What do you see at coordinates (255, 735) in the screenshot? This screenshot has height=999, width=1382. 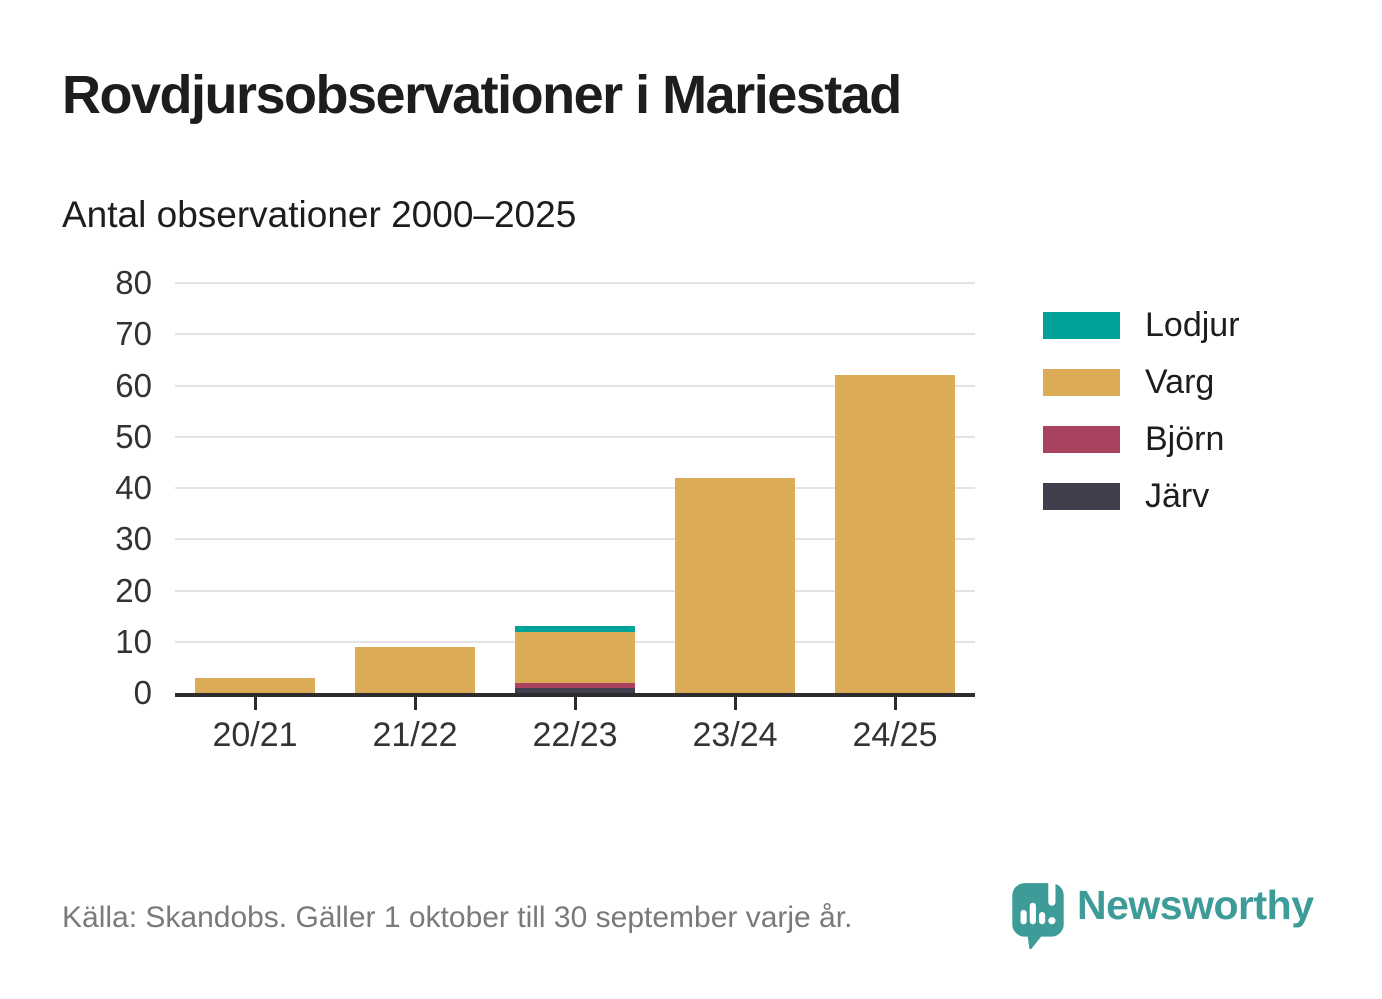 I see `x-tick-label-20/21: 20/21` at bounding box center [255, 735].